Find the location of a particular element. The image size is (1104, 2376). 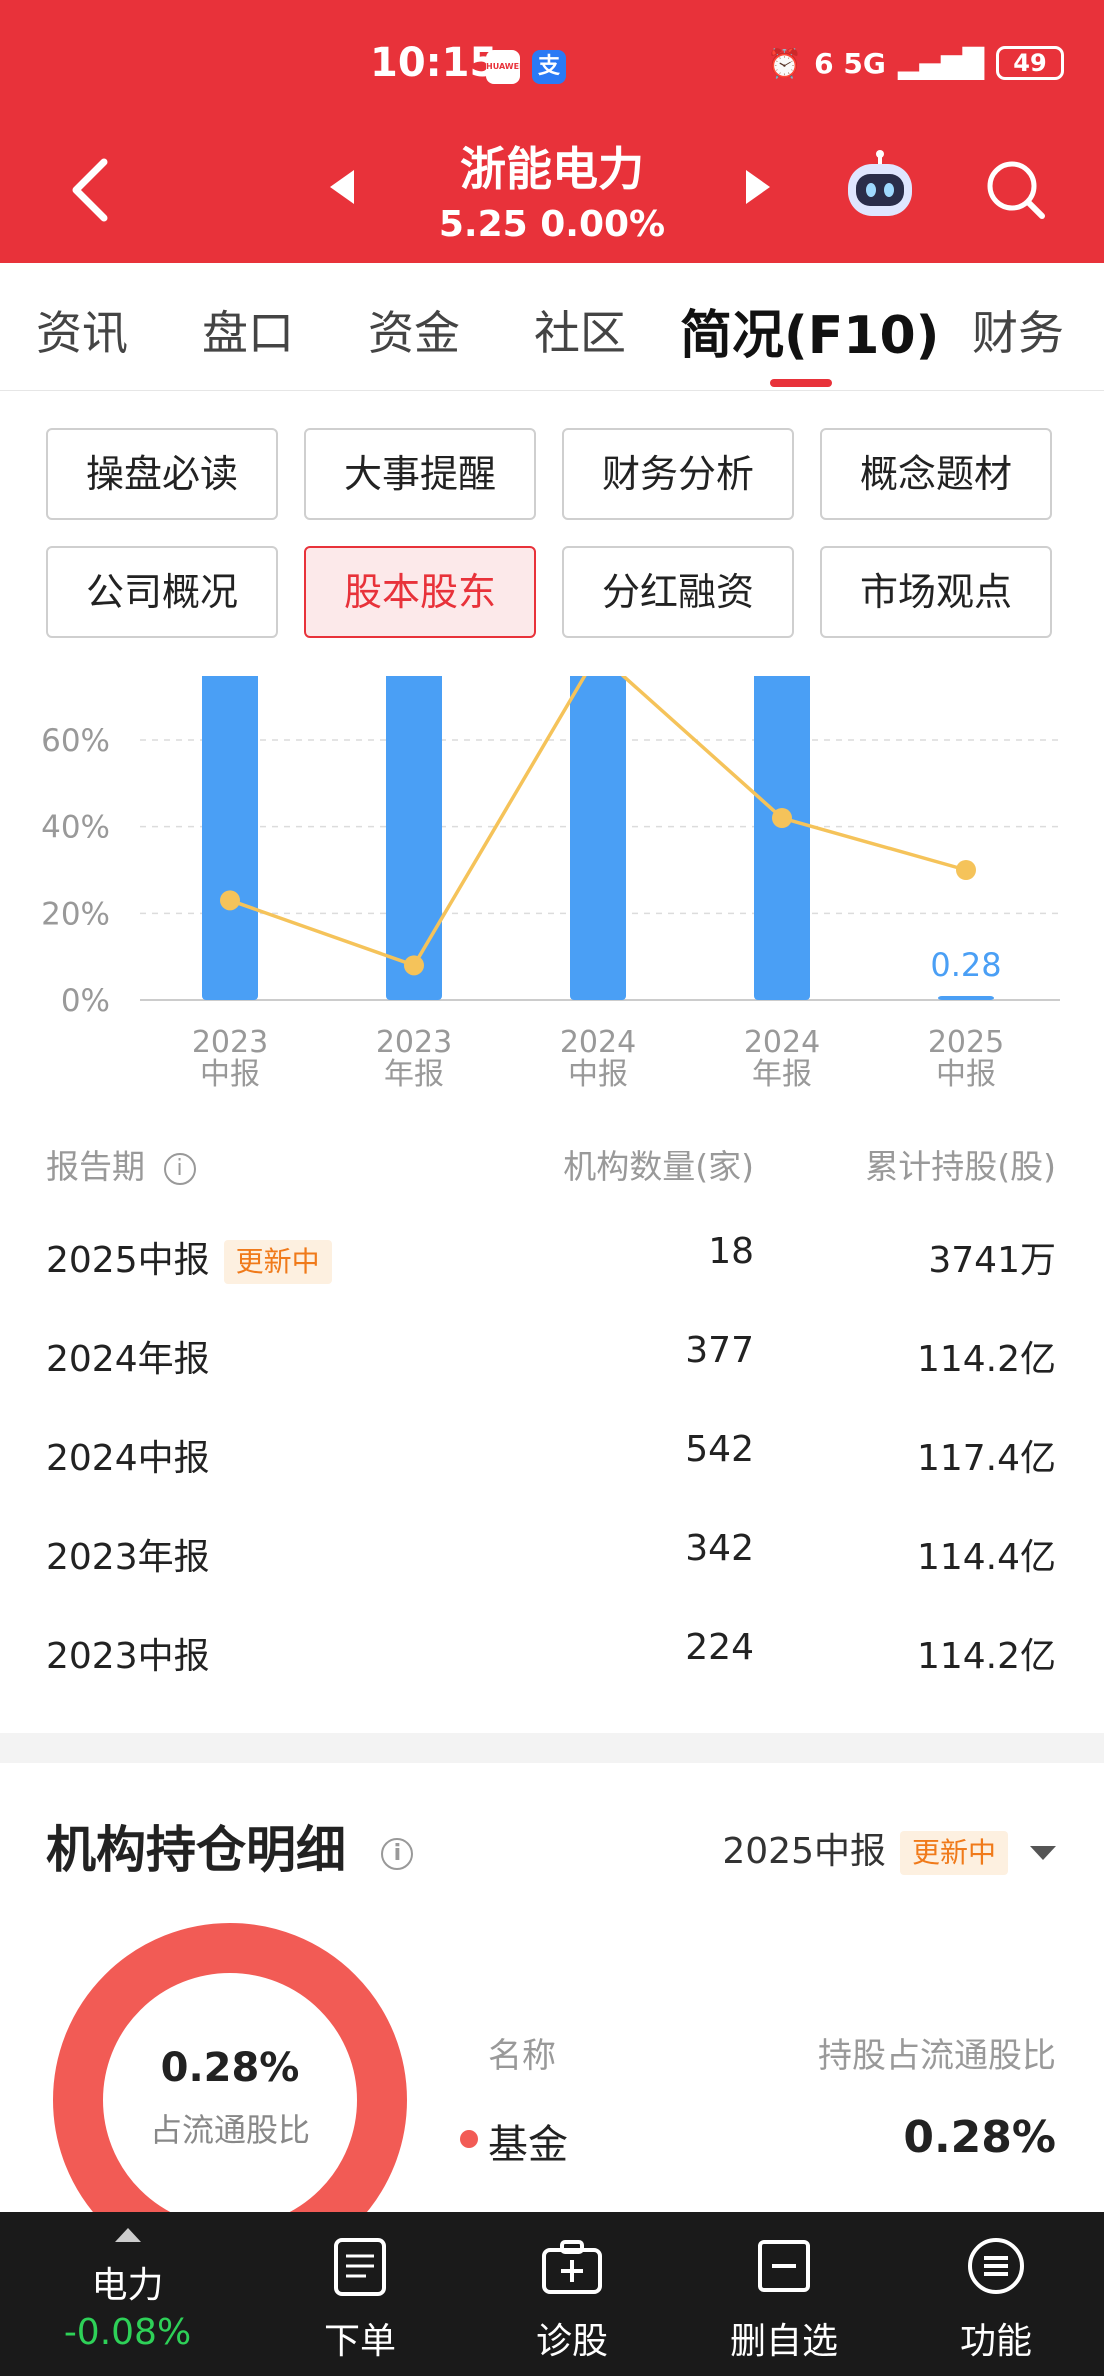

chip-shareholders: 股本股东 is located at coordinates (420, 592).